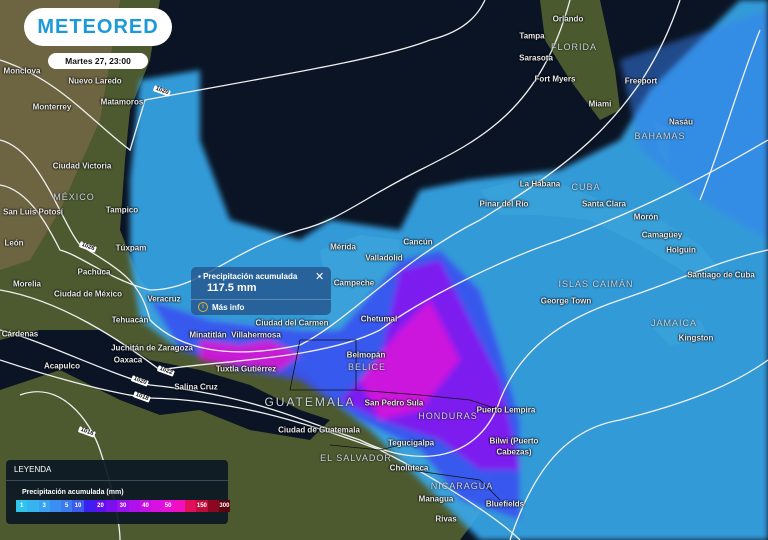 This screenshot has height=540, width=768. What do you see at coordinates (568, 19) in the screenshot?
I see `city-label: Orlando` at bounding box center [568, 19].